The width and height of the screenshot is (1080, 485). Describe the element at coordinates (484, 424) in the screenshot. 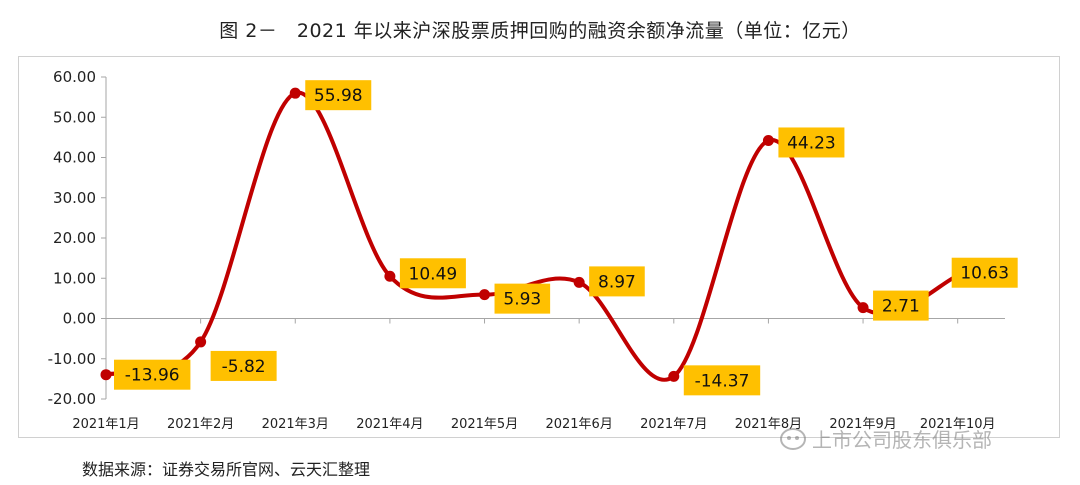

I see `x-tick-label: 2021年5月` at that location.